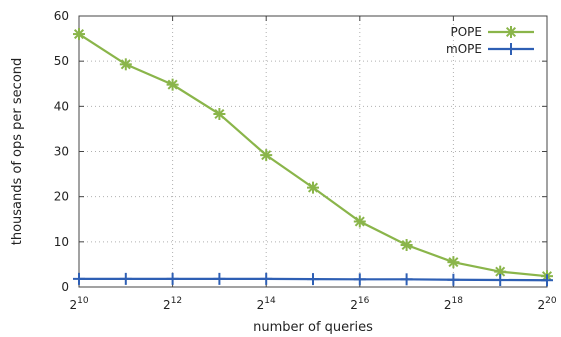 The height and width of the screenshot is (337, 561). What do you see at coordinates (176, 301) in the screenshot?
I see `x-tick-exponent: 12` at bounding box center [176, 301].